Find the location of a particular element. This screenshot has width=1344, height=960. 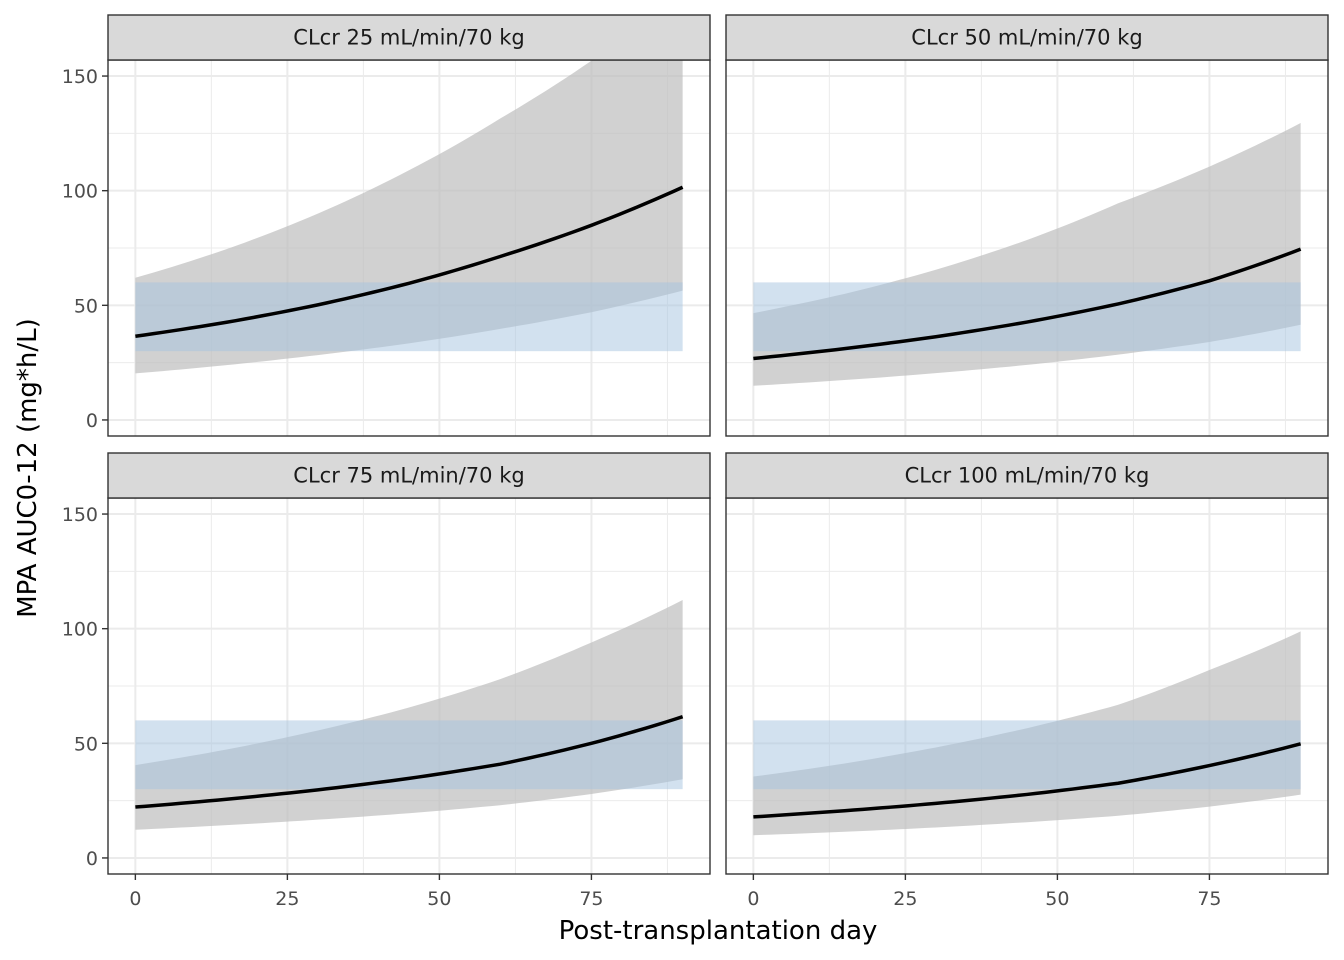

facet-strip-label: CLcr 100 mL/min/70 kg is located at coordinates (1027, 476).